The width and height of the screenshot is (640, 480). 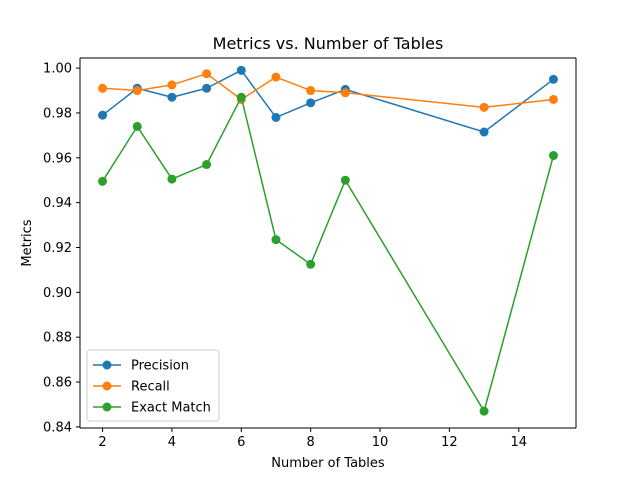 I want to click on legend-item-exact-match: Exact Match, so click(x=152, y=408).